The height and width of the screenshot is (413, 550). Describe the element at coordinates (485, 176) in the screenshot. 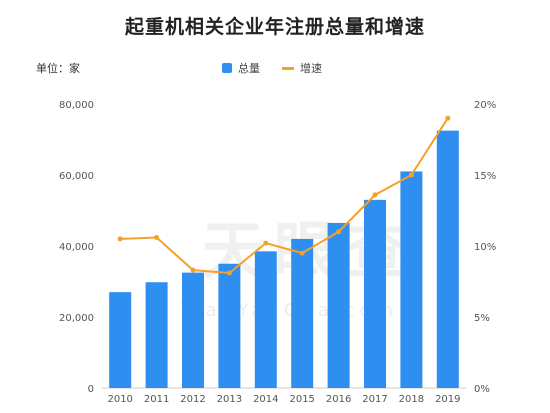

I see `y-right-tick-label: 15%` at that location.